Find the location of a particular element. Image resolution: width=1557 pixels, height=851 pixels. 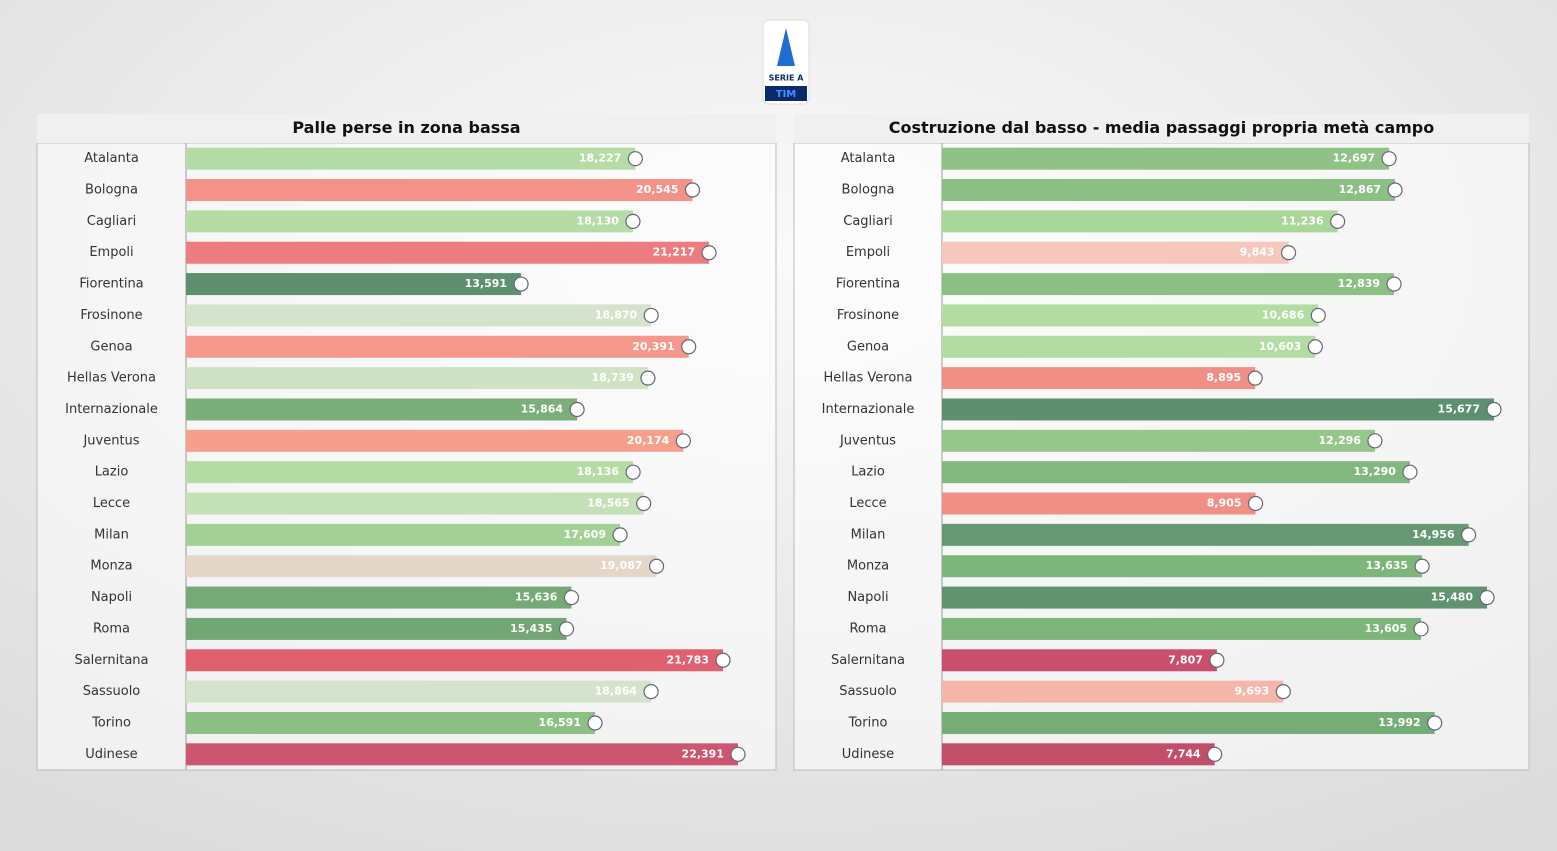

value-label: 16,591 is located at coordinates (560, 722).